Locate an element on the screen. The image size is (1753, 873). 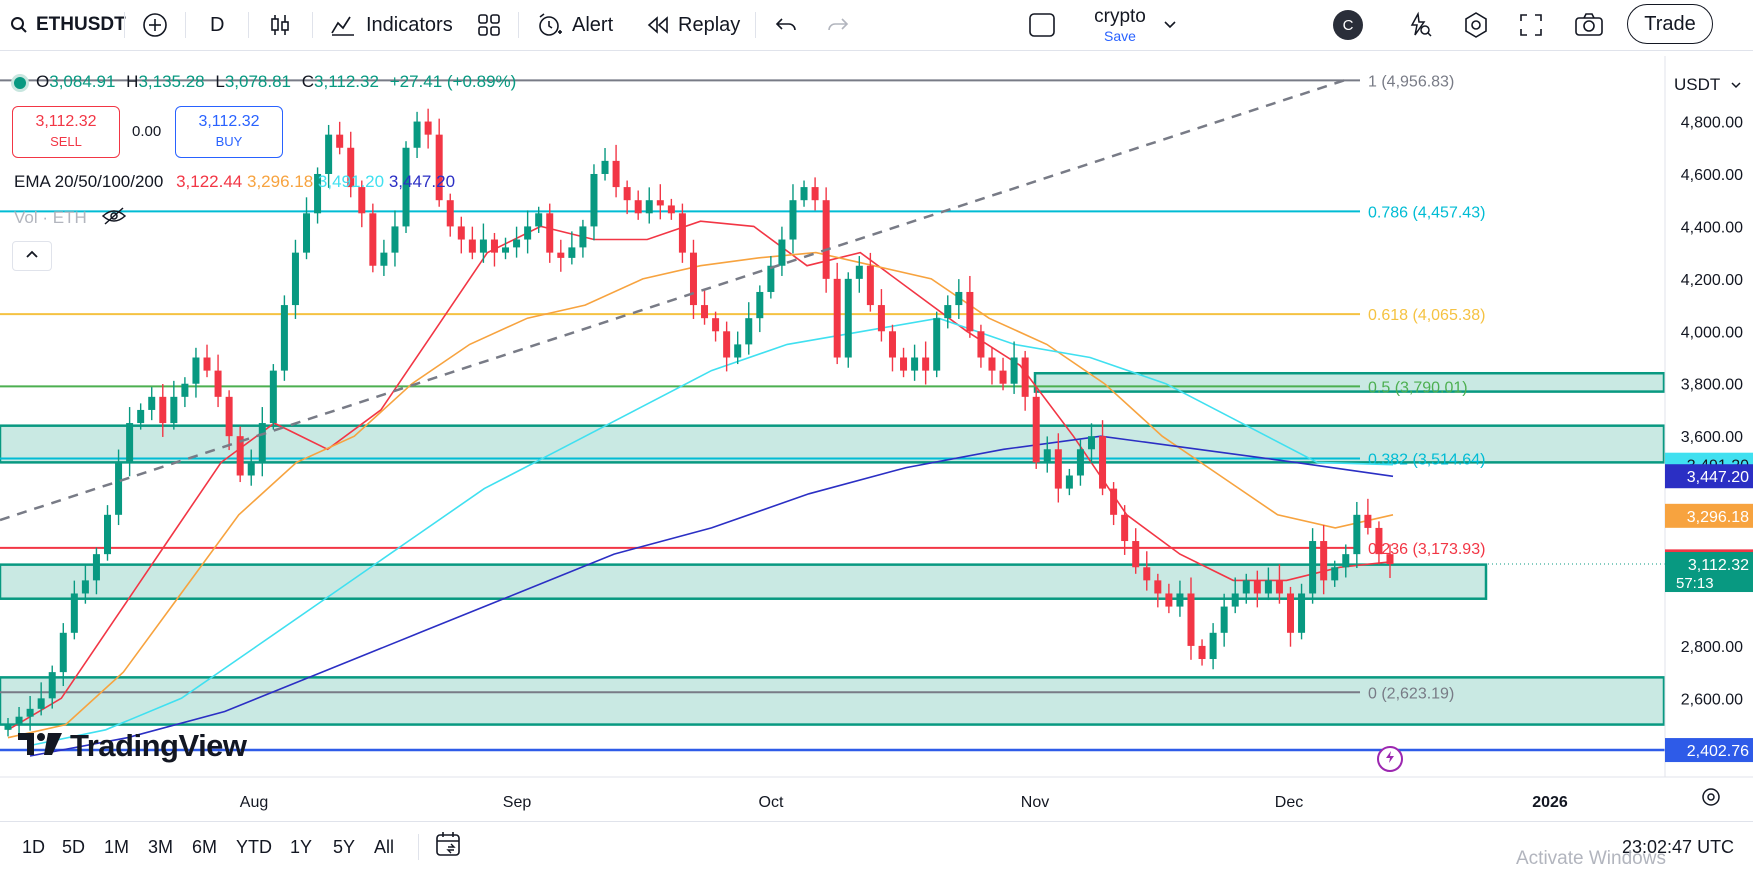
lightning-search-icon is located at coordinates (1420, 25).